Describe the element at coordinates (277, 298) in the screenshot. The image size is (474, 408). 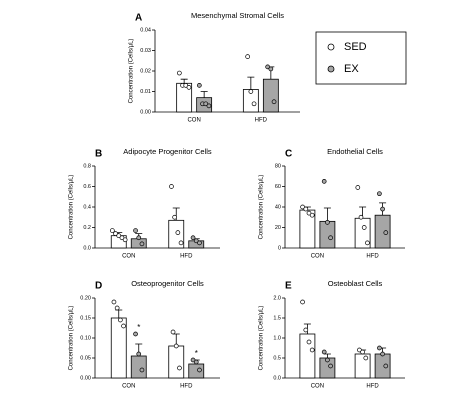
I see `y-tick-label: 2.0` at that location.